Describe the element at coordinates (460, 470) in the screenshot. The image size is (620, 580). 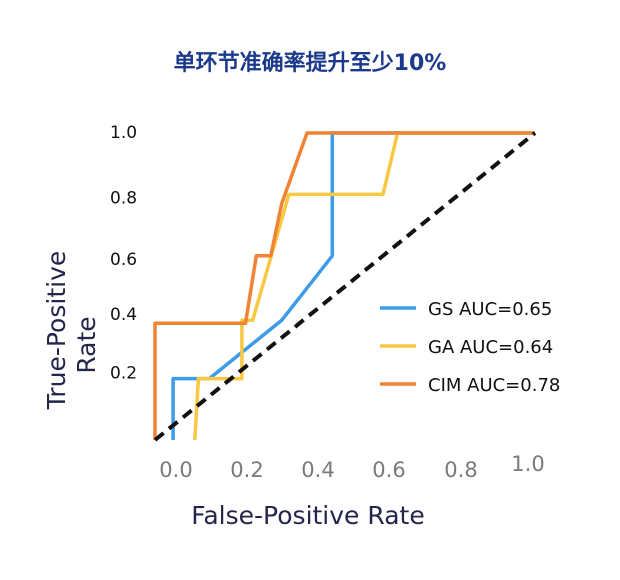
I see `x-tick-label: 0.8` at that location.